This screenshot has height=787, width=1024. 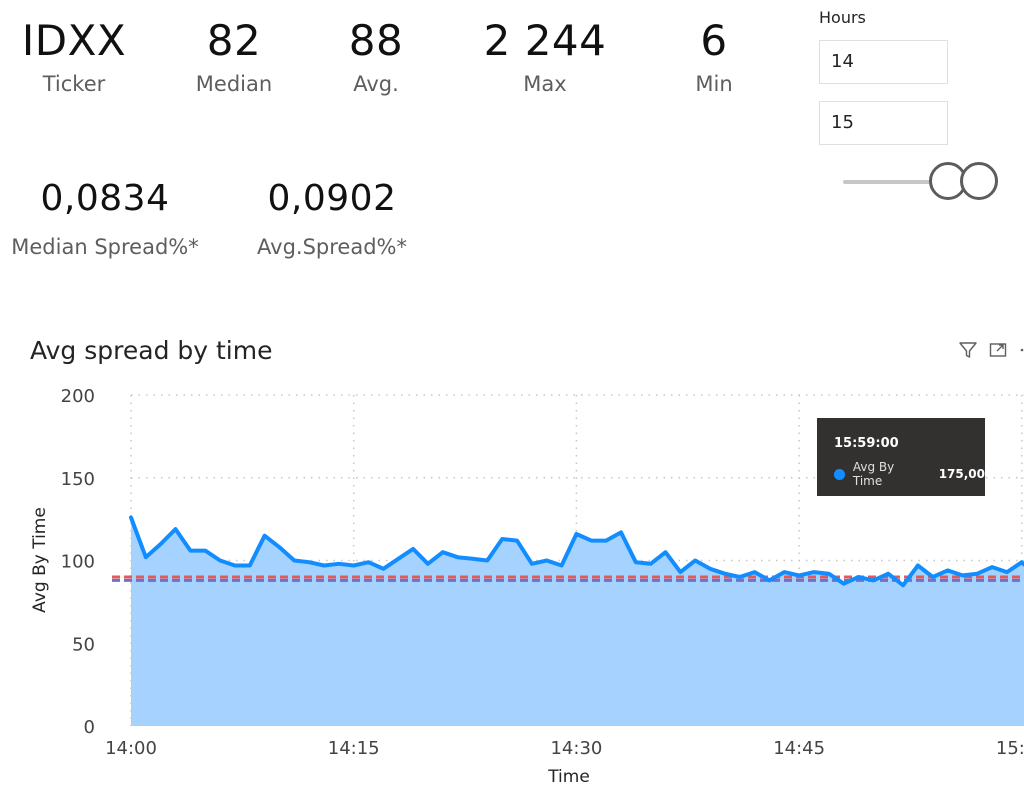 I want to click on tooltip-series-name: Avg By Time, so click(x=873, y=474).